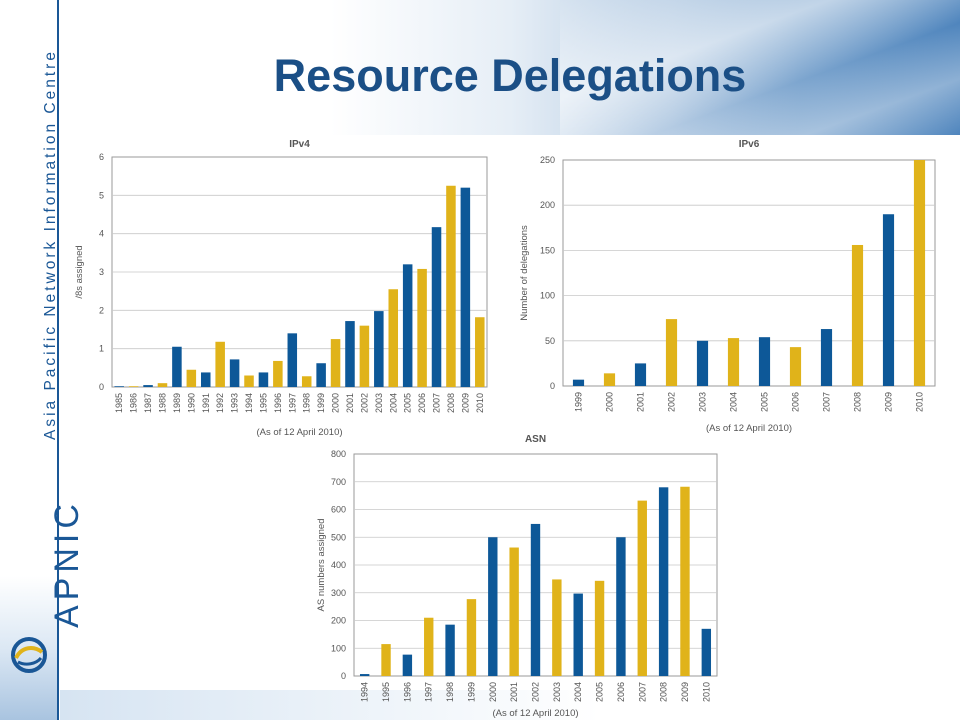 The height and width of the screenshot is (720, 960). I want to click on chart-title: IPv4, so click(299, 144).